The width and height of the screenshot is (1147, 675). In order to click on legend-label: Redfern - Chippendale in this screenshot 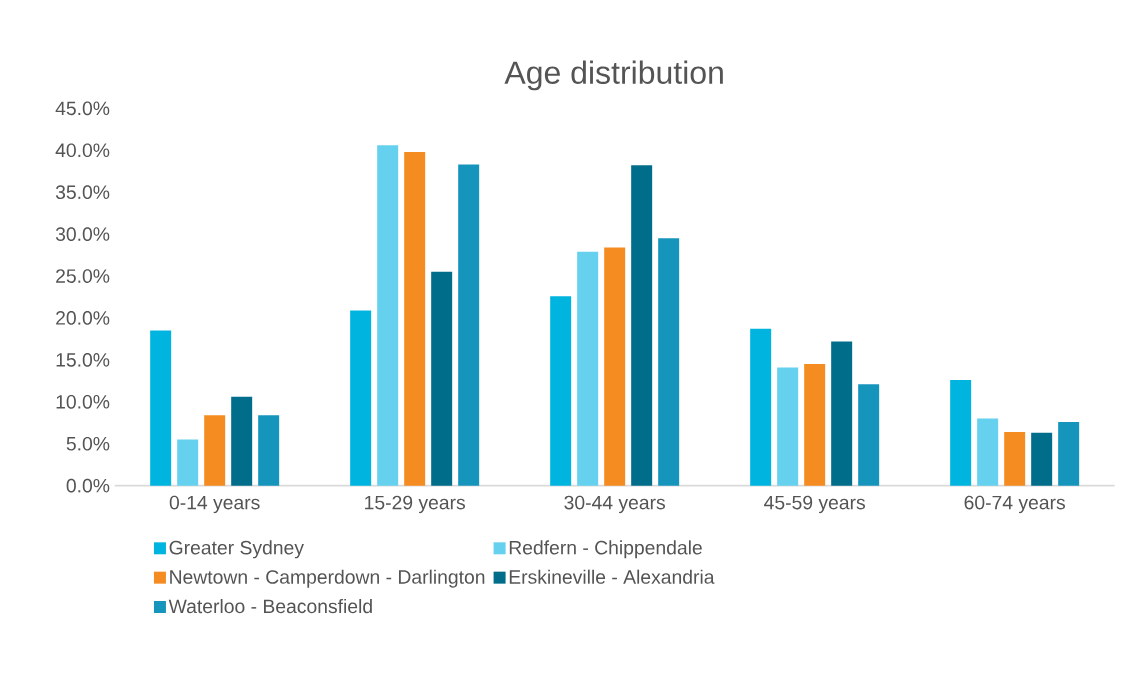, I will do `click(605, 549)`.